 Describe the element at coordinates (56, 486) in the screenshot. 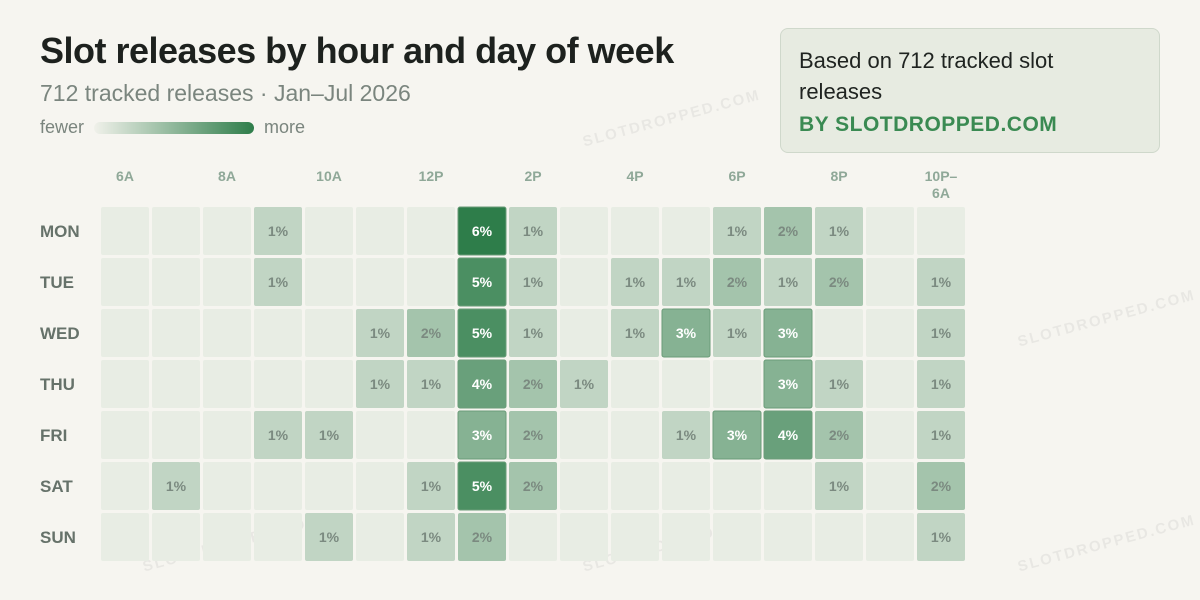

I see `row-label: SAT` at that location.